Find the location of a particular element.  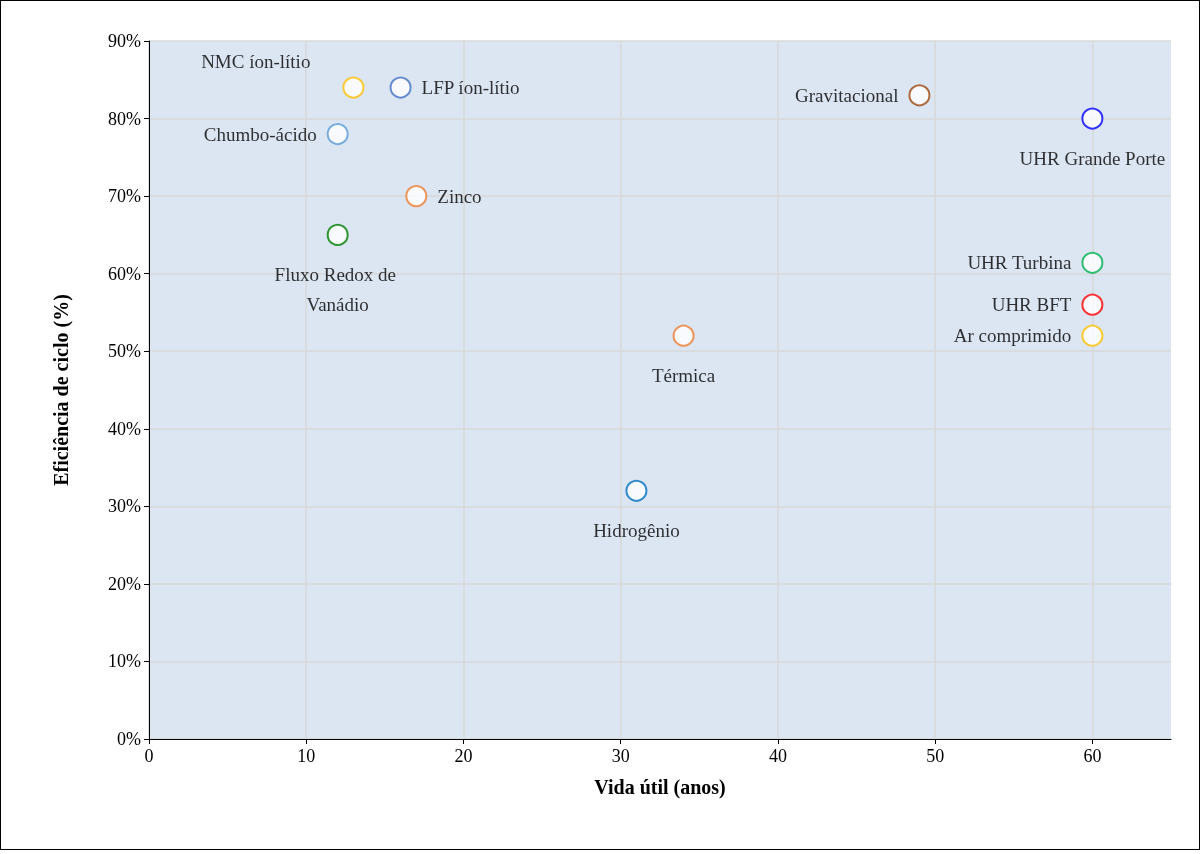

y-tick-label: 80% is located at coordinates (124, 118).